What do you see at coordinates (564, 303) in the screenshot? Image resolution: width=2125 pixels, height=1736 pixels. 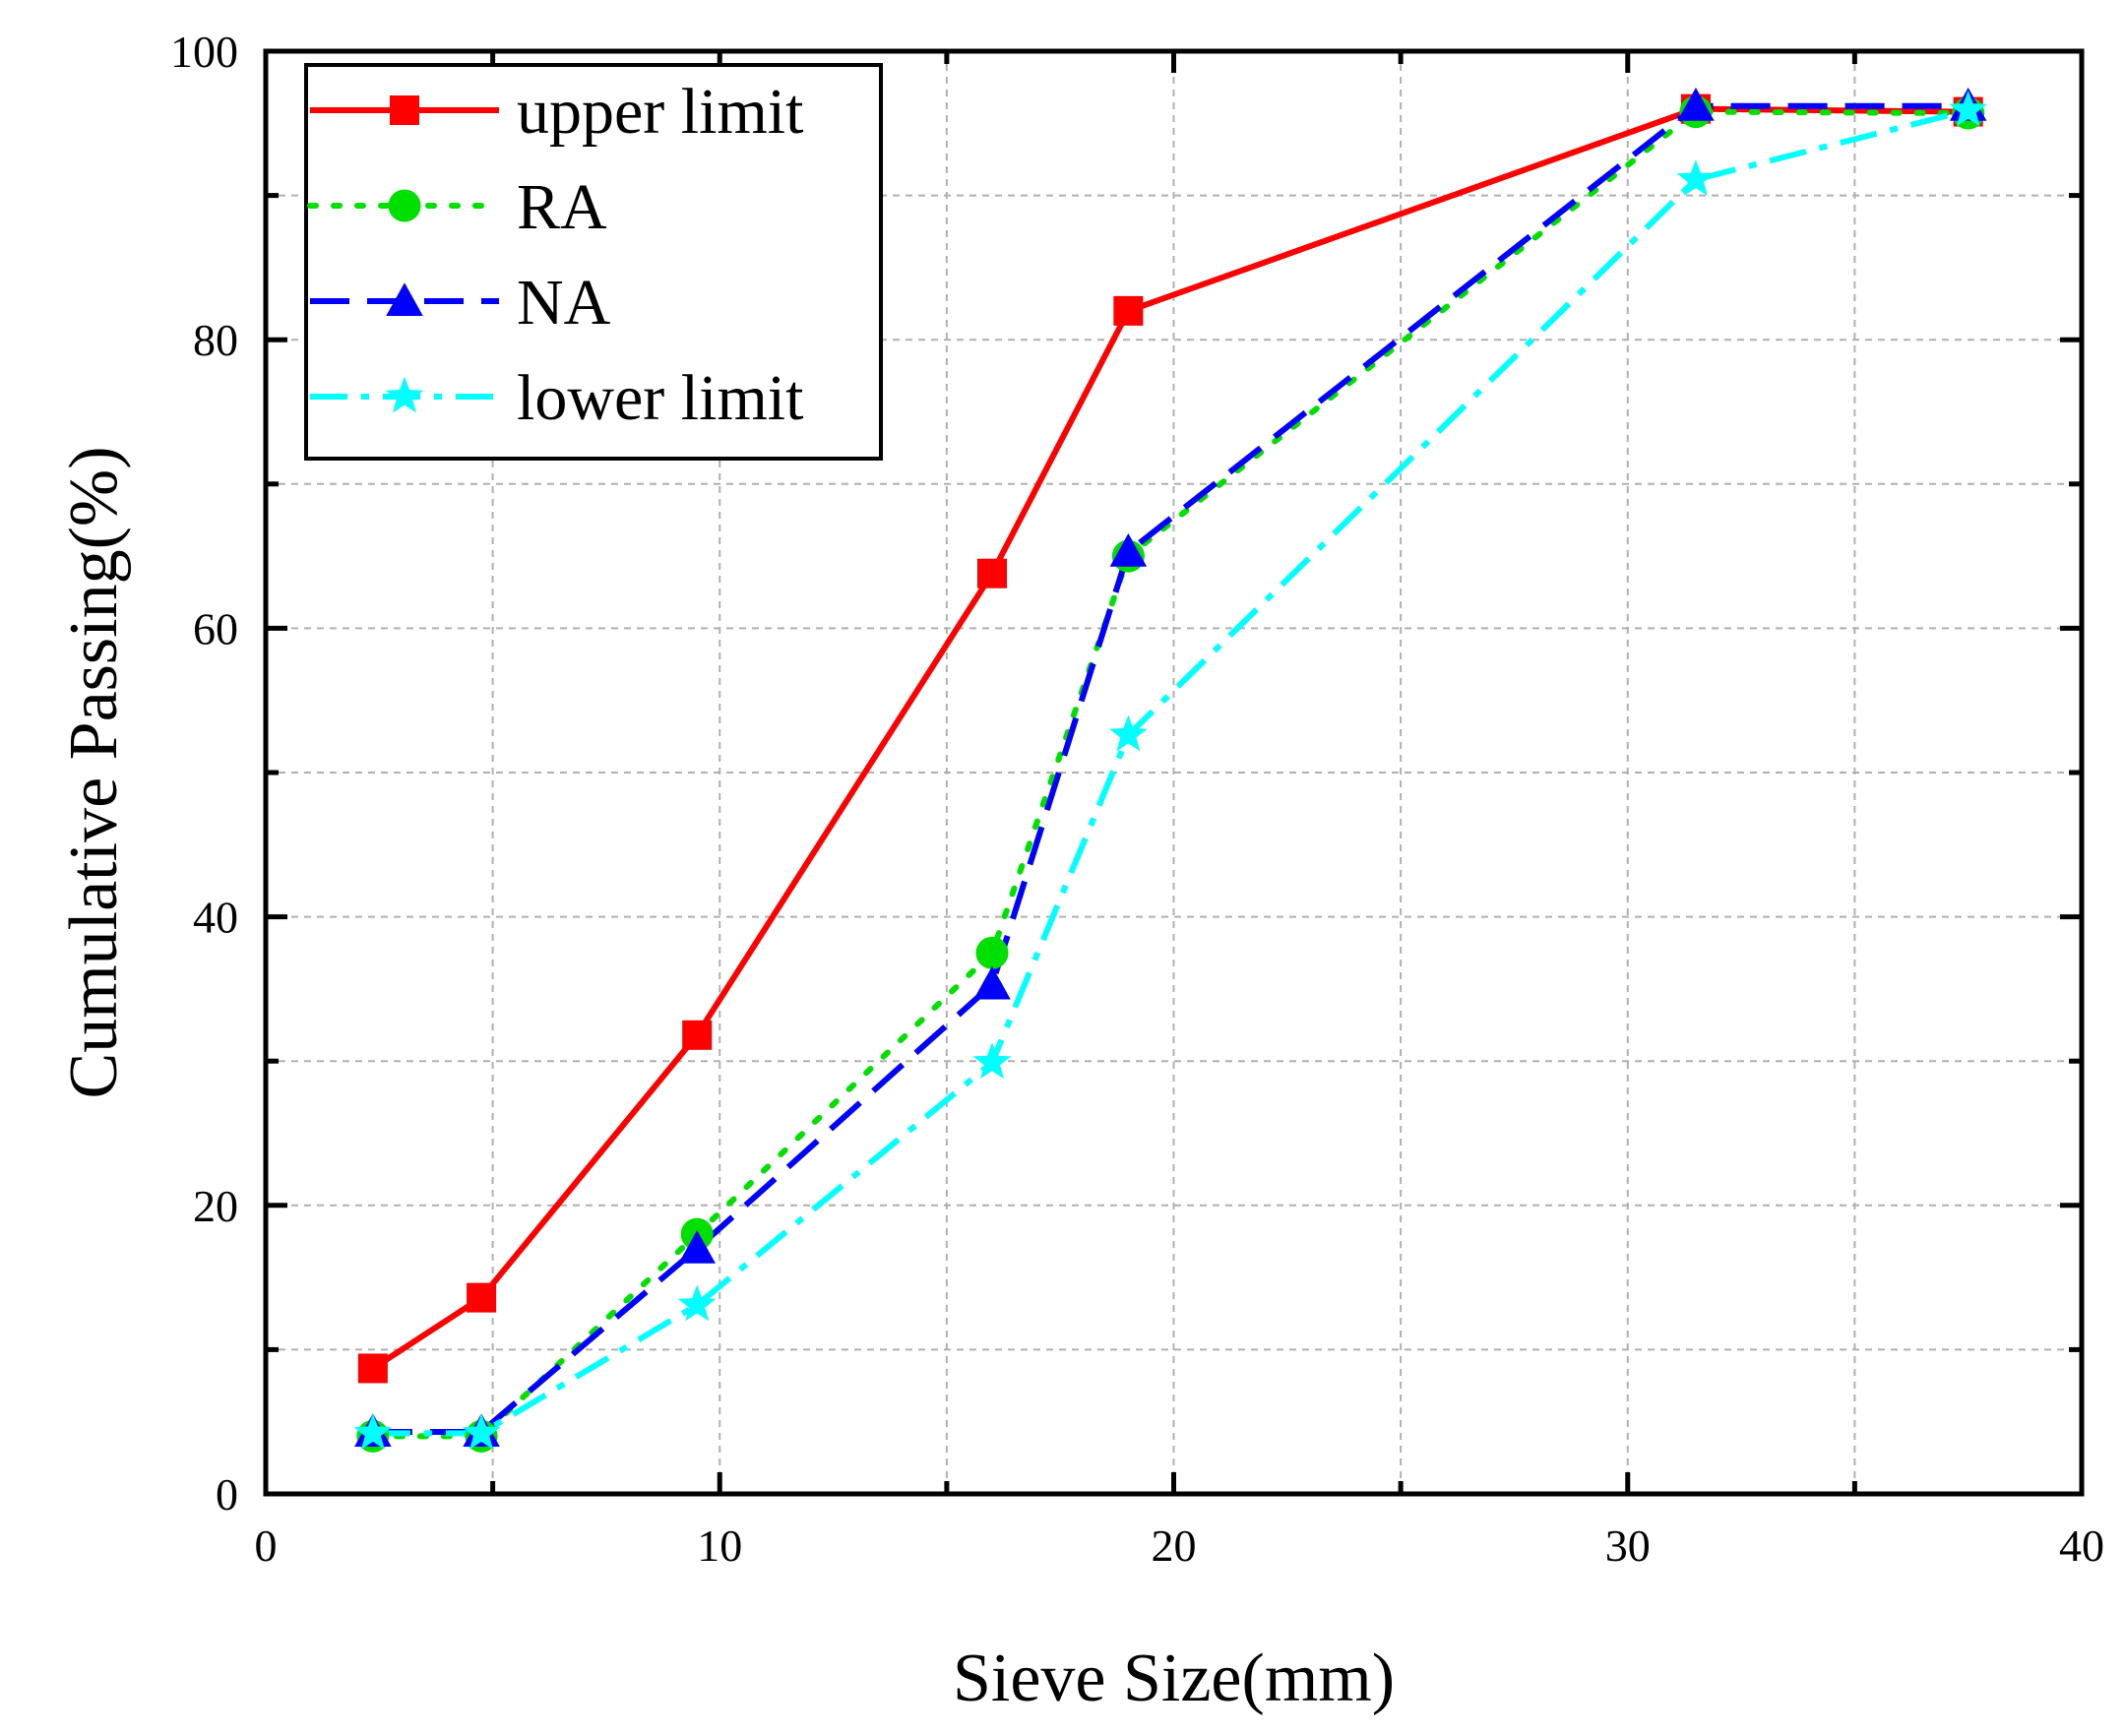 I see `legend-label-na: NA` at bounding box center [564, 303].